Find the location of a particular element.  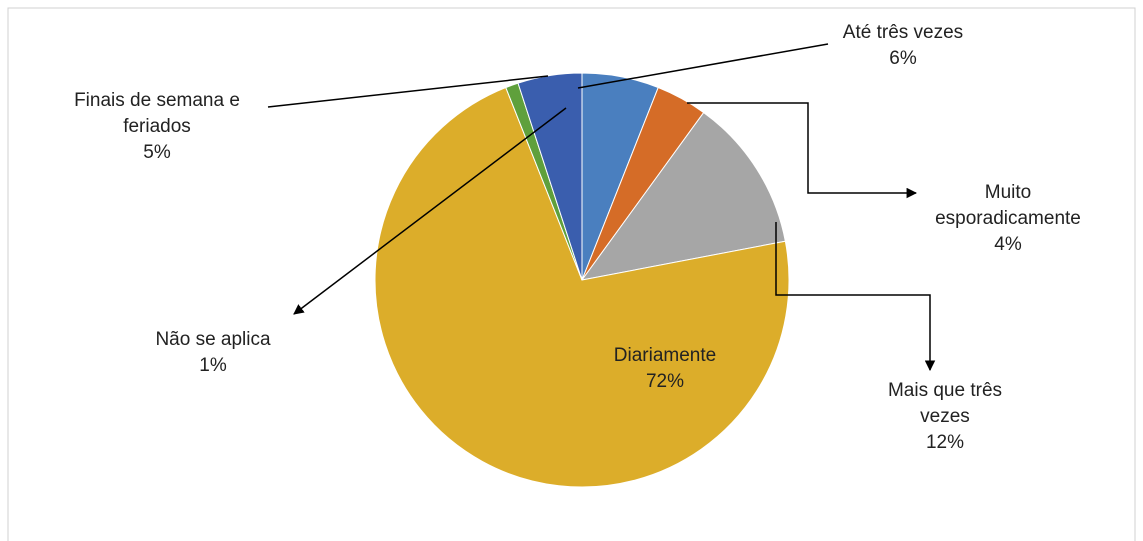

data-label: Não se aplica 1% is located at coordinates (213, 353).